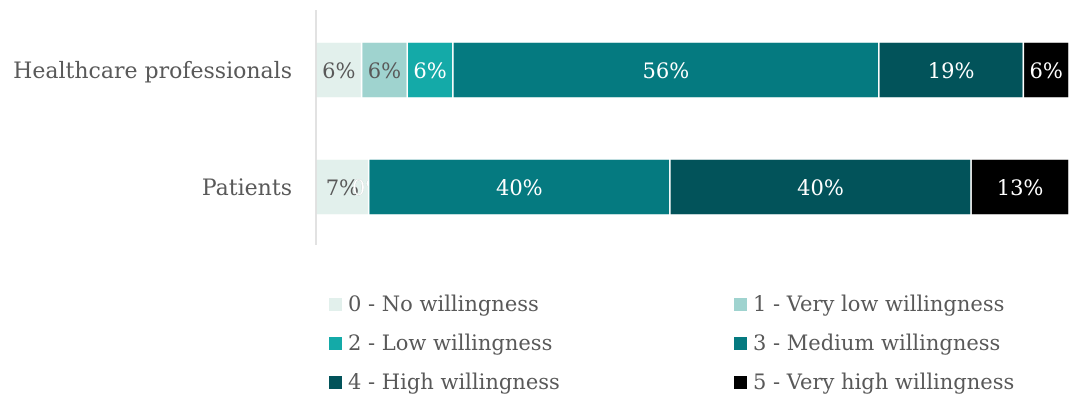 The image size is (1077, 405). I want to click on legend-item: 4 - High willingness, so click(531, 382).